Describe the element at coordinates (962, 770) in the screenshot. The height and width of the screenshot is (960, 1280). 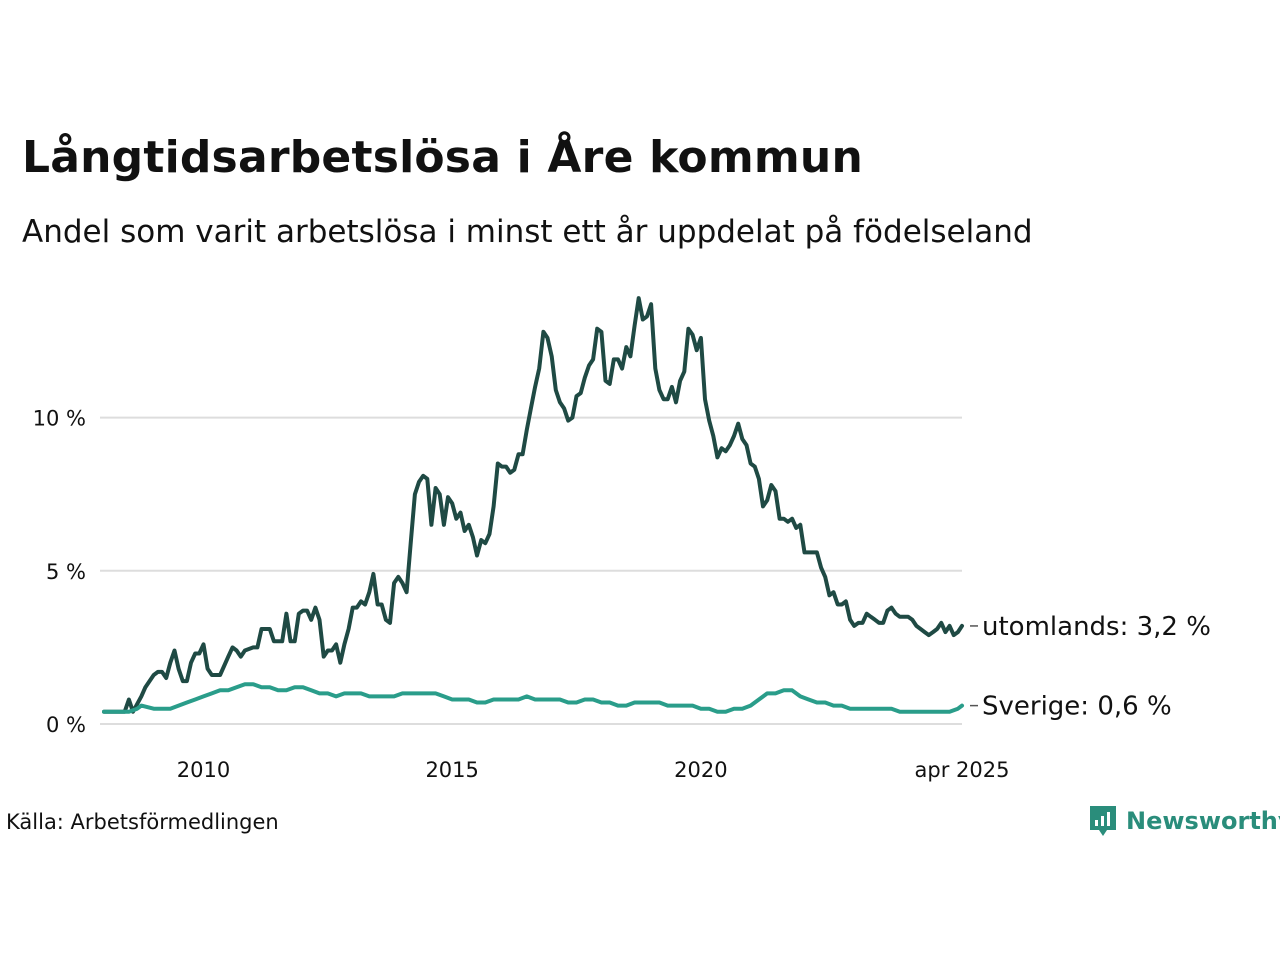
I see `x-tick-label: apr 2025` at that location.